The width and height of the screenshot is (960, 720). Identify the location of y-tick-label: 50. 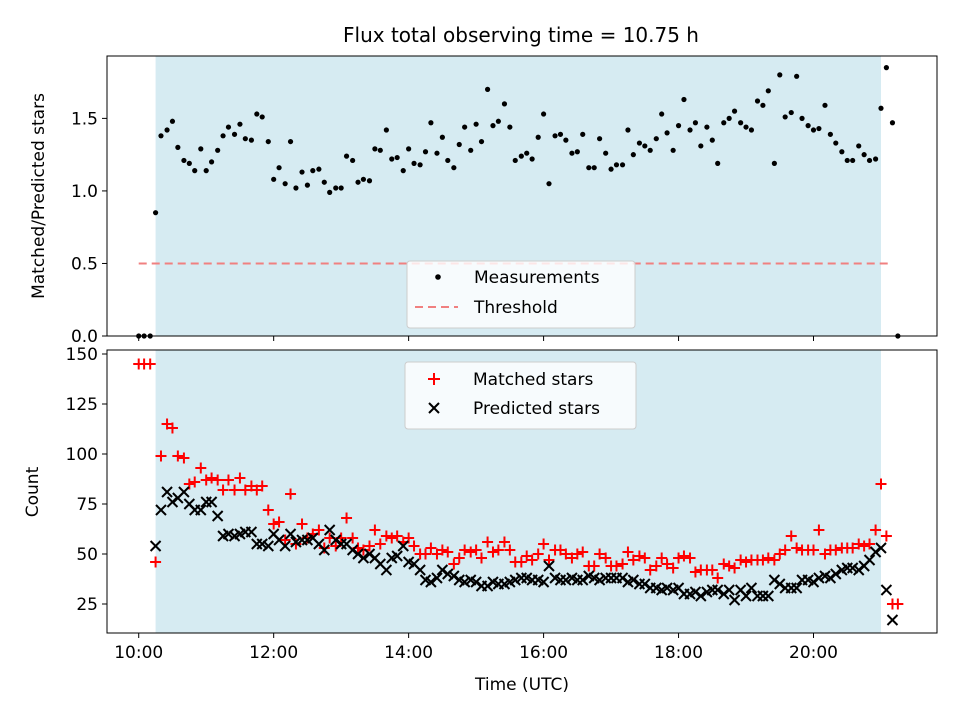
(87, 555).